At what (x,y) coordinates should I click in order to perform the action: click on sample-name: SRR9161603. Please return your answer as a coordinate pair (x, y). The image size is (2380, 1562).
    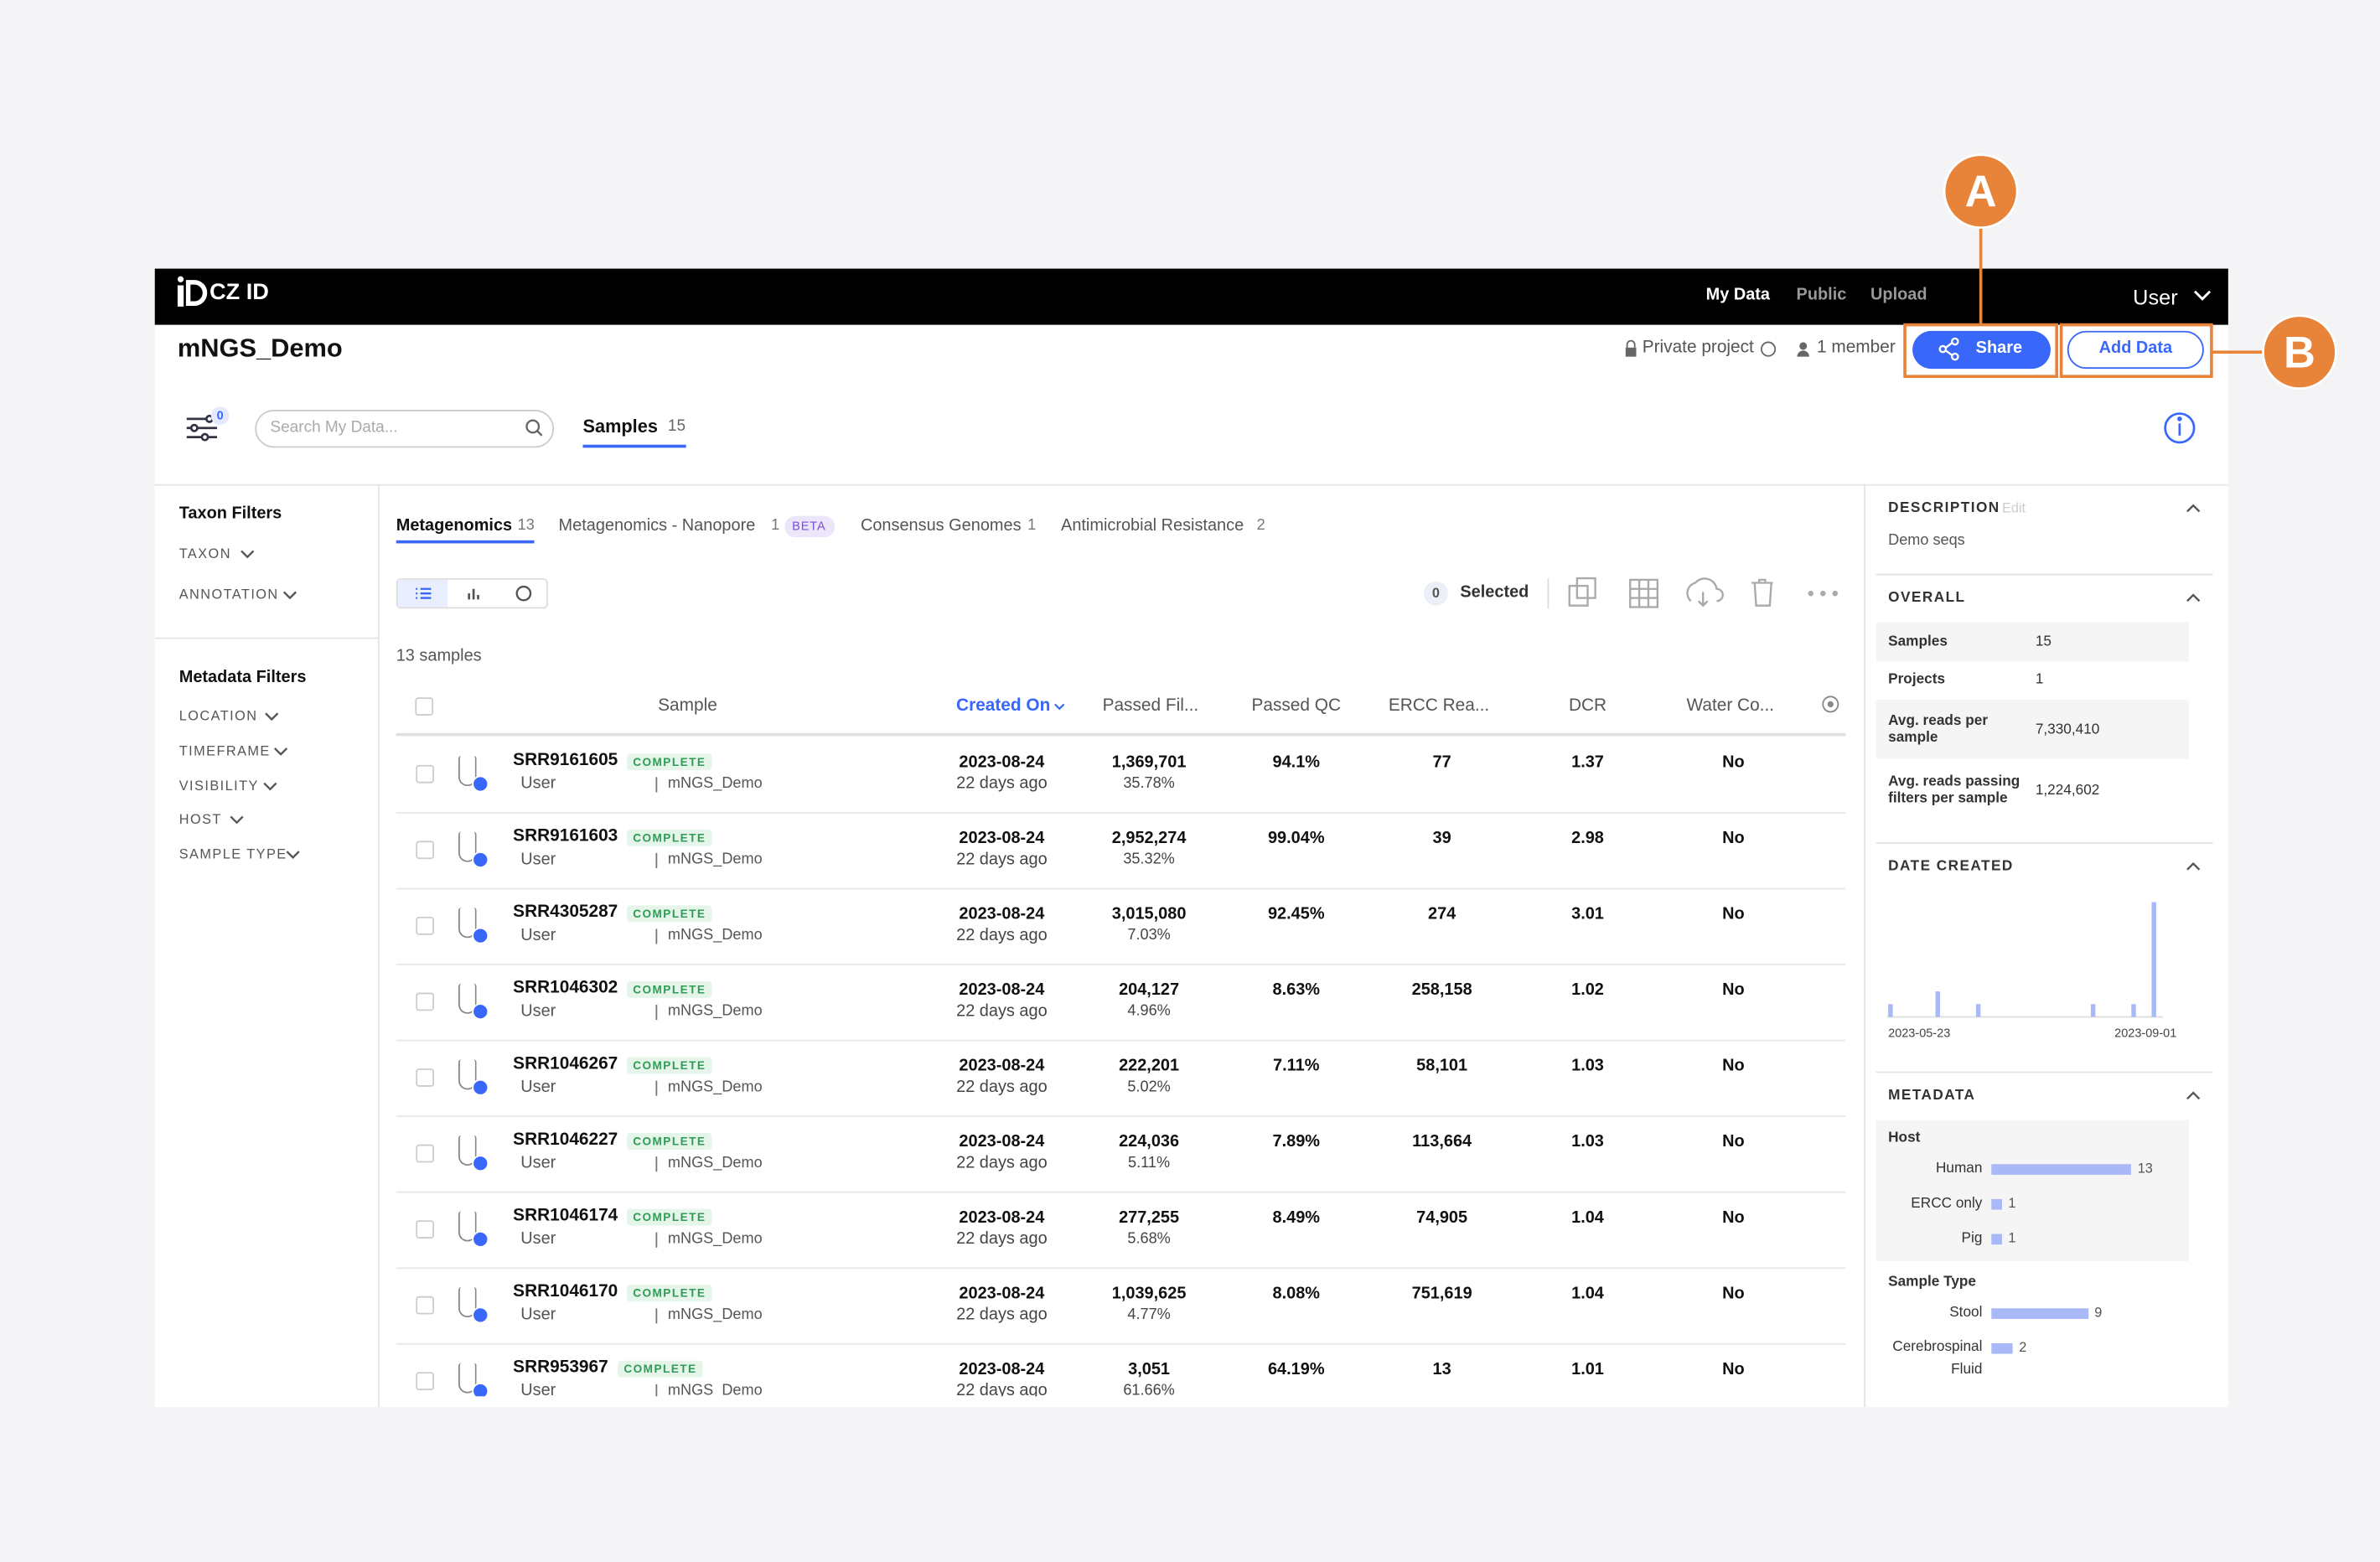
    Looking at the image, I should click on (565, 836).